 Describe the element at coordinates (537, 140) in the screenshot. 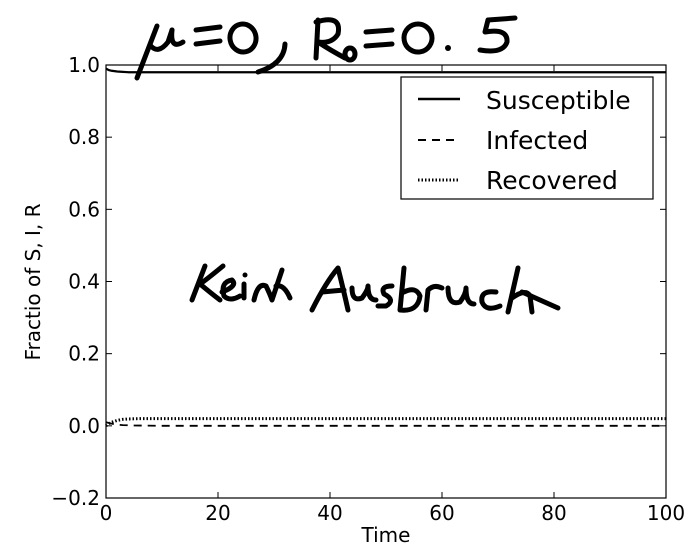

I see `legend-label-infected: Infected` at that location.